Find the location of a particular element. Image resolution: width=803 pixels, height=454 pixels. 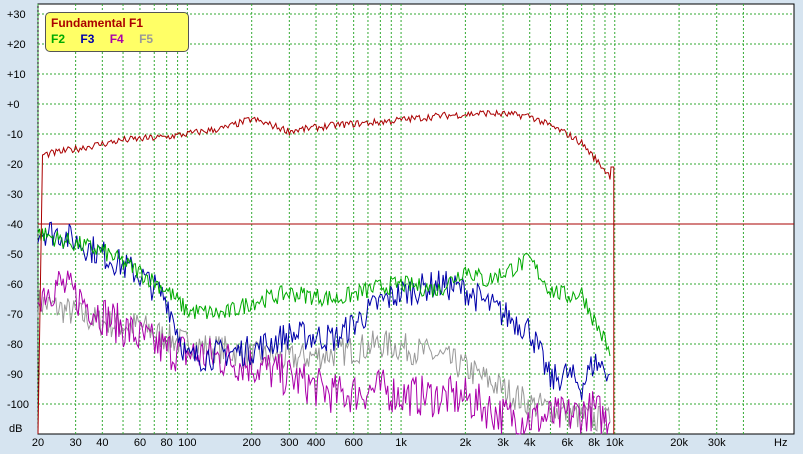

y-tick-label: -30 is located at coordinates (15, 195).